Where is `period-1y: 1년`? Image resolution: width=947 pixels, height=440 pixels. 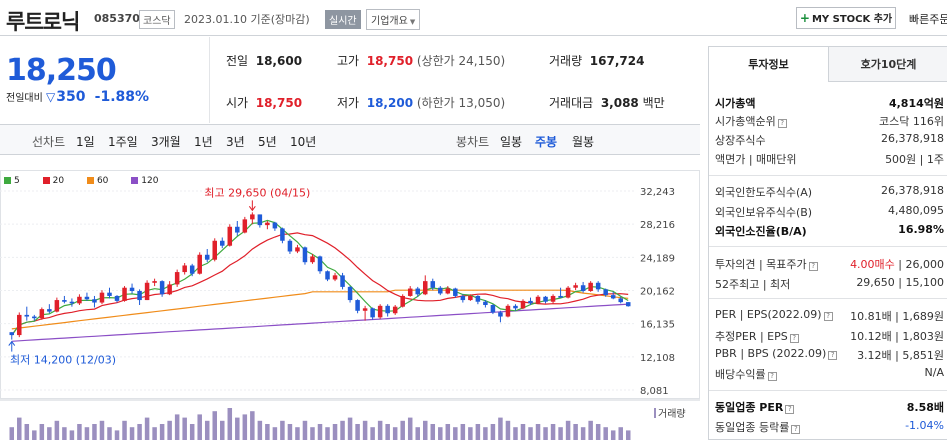
period-1y: 1년 is located at coordinates (203, 142).